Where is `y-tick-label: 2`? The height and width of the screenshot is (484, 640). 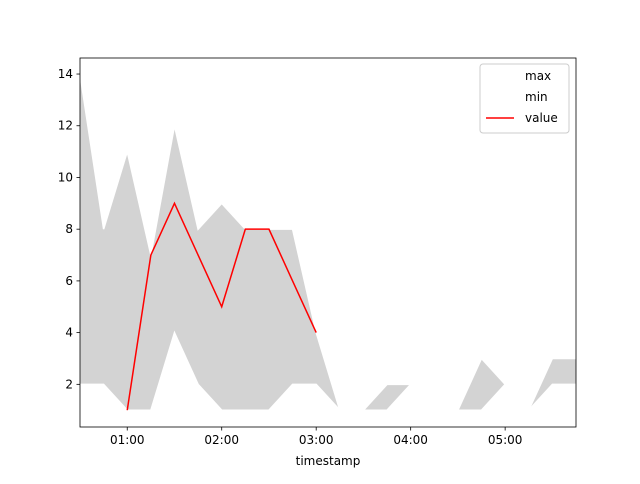
y-tick-label: 2 is located at coordinates (69, 384).